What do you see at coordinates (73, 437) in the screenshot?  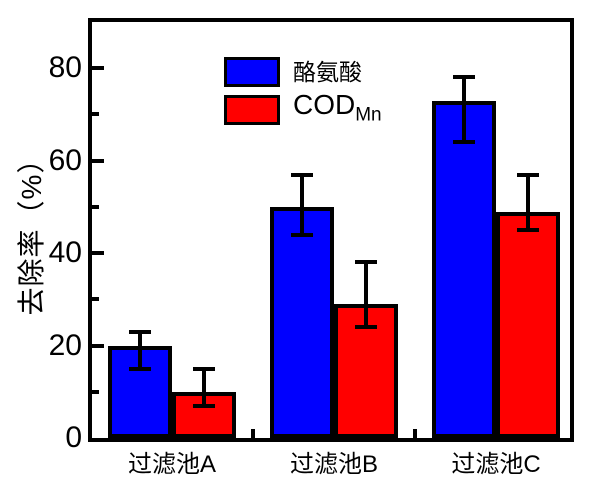 I see `y-tick-label: 0` at bounding box center [73, 437].